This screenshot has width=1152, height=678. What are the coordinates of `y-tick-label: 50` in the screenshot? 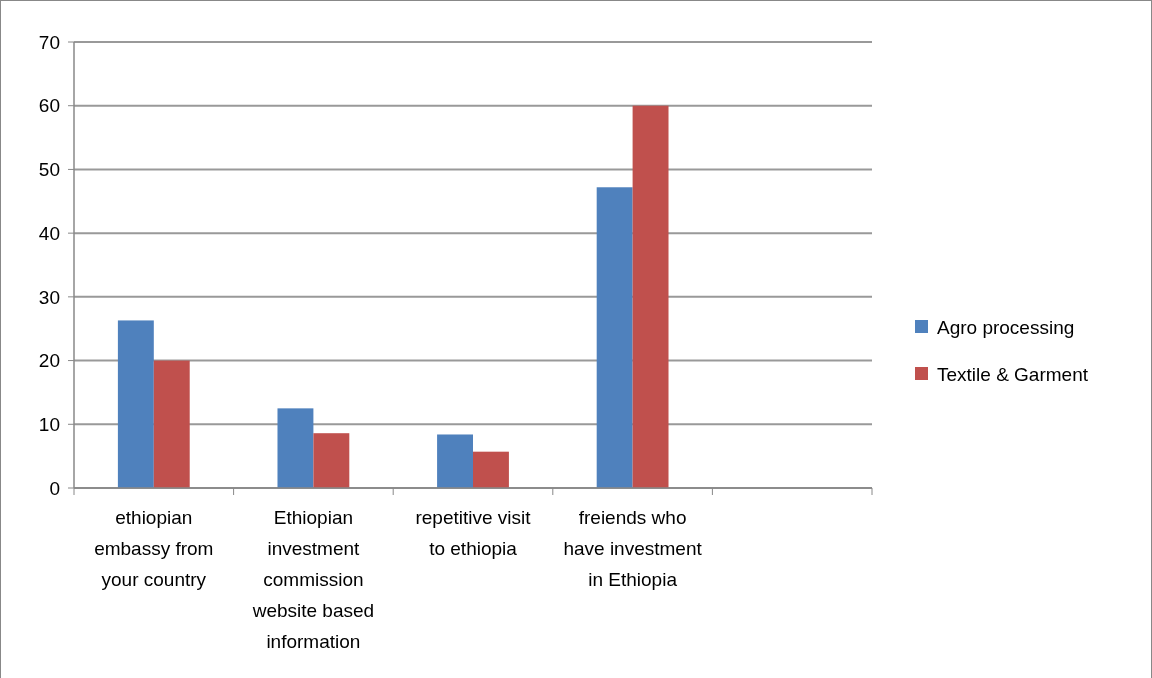 It's located at (49, 170).